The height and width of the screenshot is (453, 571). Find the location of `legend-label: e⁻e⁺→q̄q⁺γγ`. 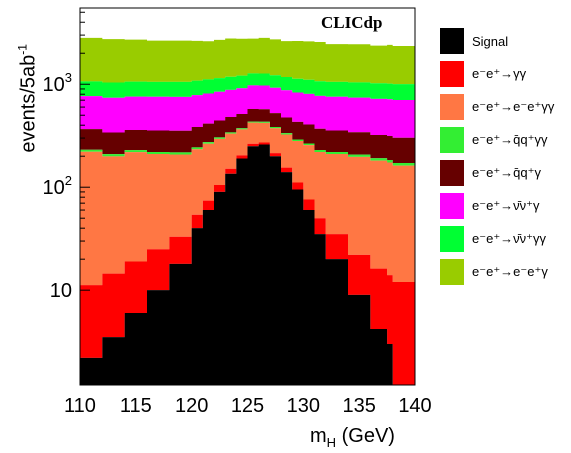

legend-label: e⁻e⁺→q̄q⁺γγ is located at coordinates (510, 139).